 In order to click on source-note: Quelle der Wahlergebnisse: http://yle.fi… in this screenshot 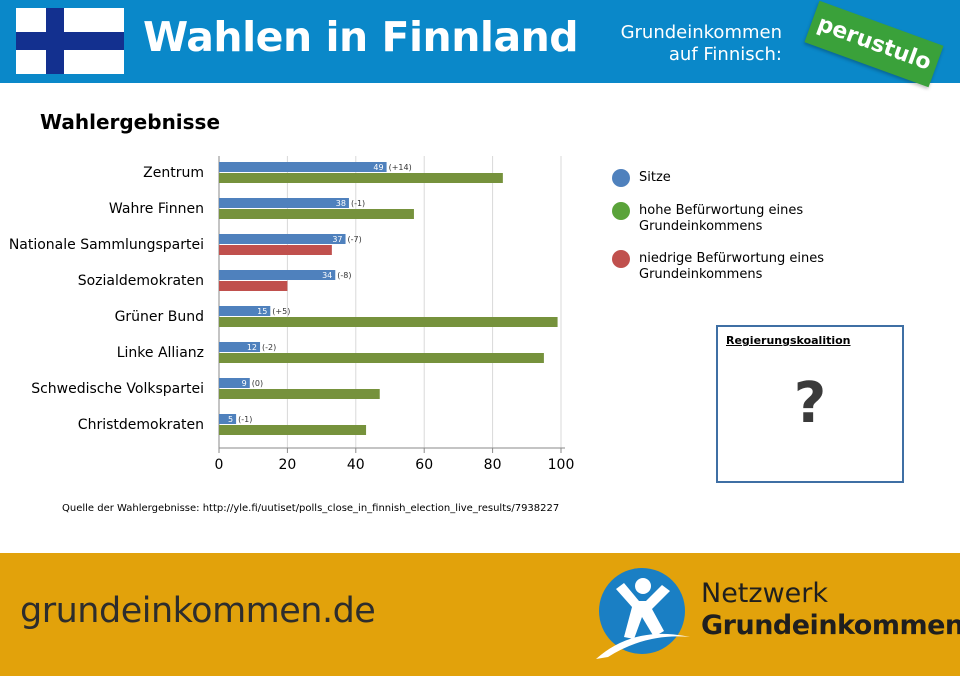, I will do `click(311, 508)`.